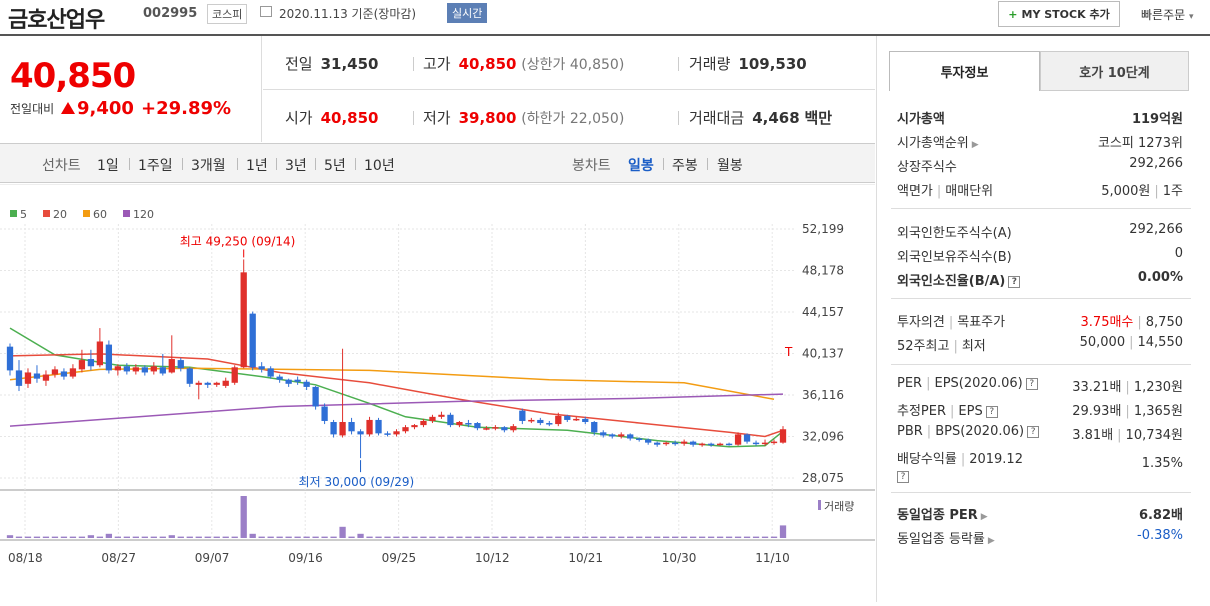  What do you see at coordinates (1160, 277) in the screenshot?
I see `foreign-rate-value: 0.00%` at bounding box center [1160, 277].